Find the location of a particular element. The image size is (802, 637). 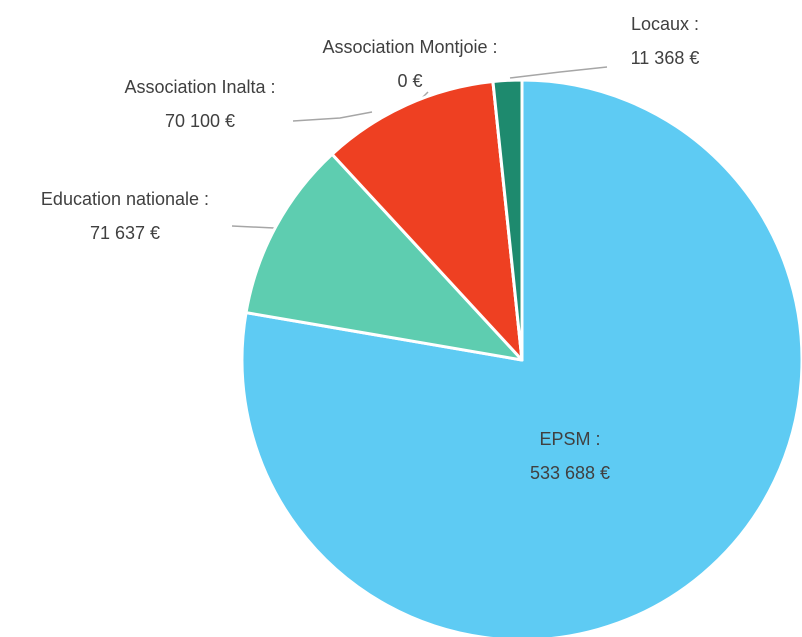

slice-value-label: 0 € is located at coordinates (409, 81).